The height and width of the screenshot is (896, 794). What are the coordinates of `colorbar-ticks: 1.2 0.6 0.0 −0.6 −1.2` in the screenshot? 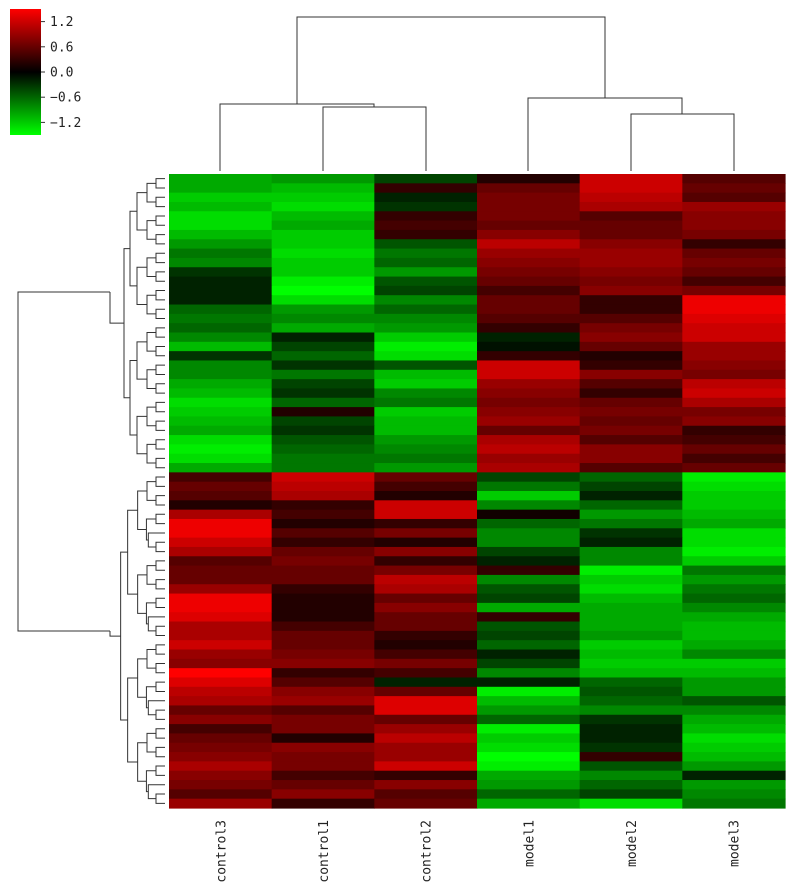 It's located at (61, 73).